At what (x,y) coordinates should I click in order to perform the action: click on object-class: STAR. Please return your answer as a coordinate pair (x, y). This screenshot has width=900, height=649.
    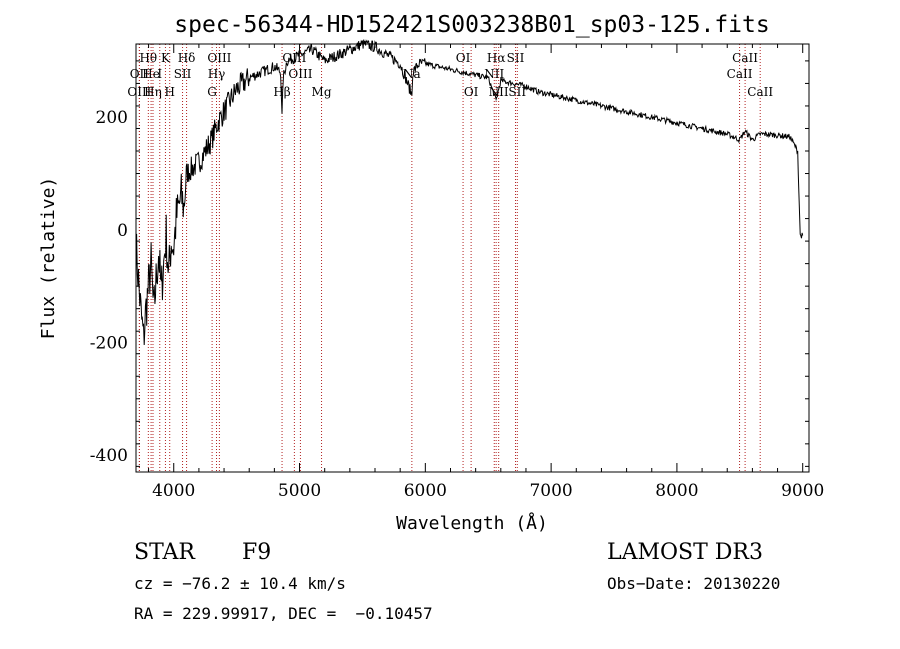
    Looking at the image, I should click on (164, 552).